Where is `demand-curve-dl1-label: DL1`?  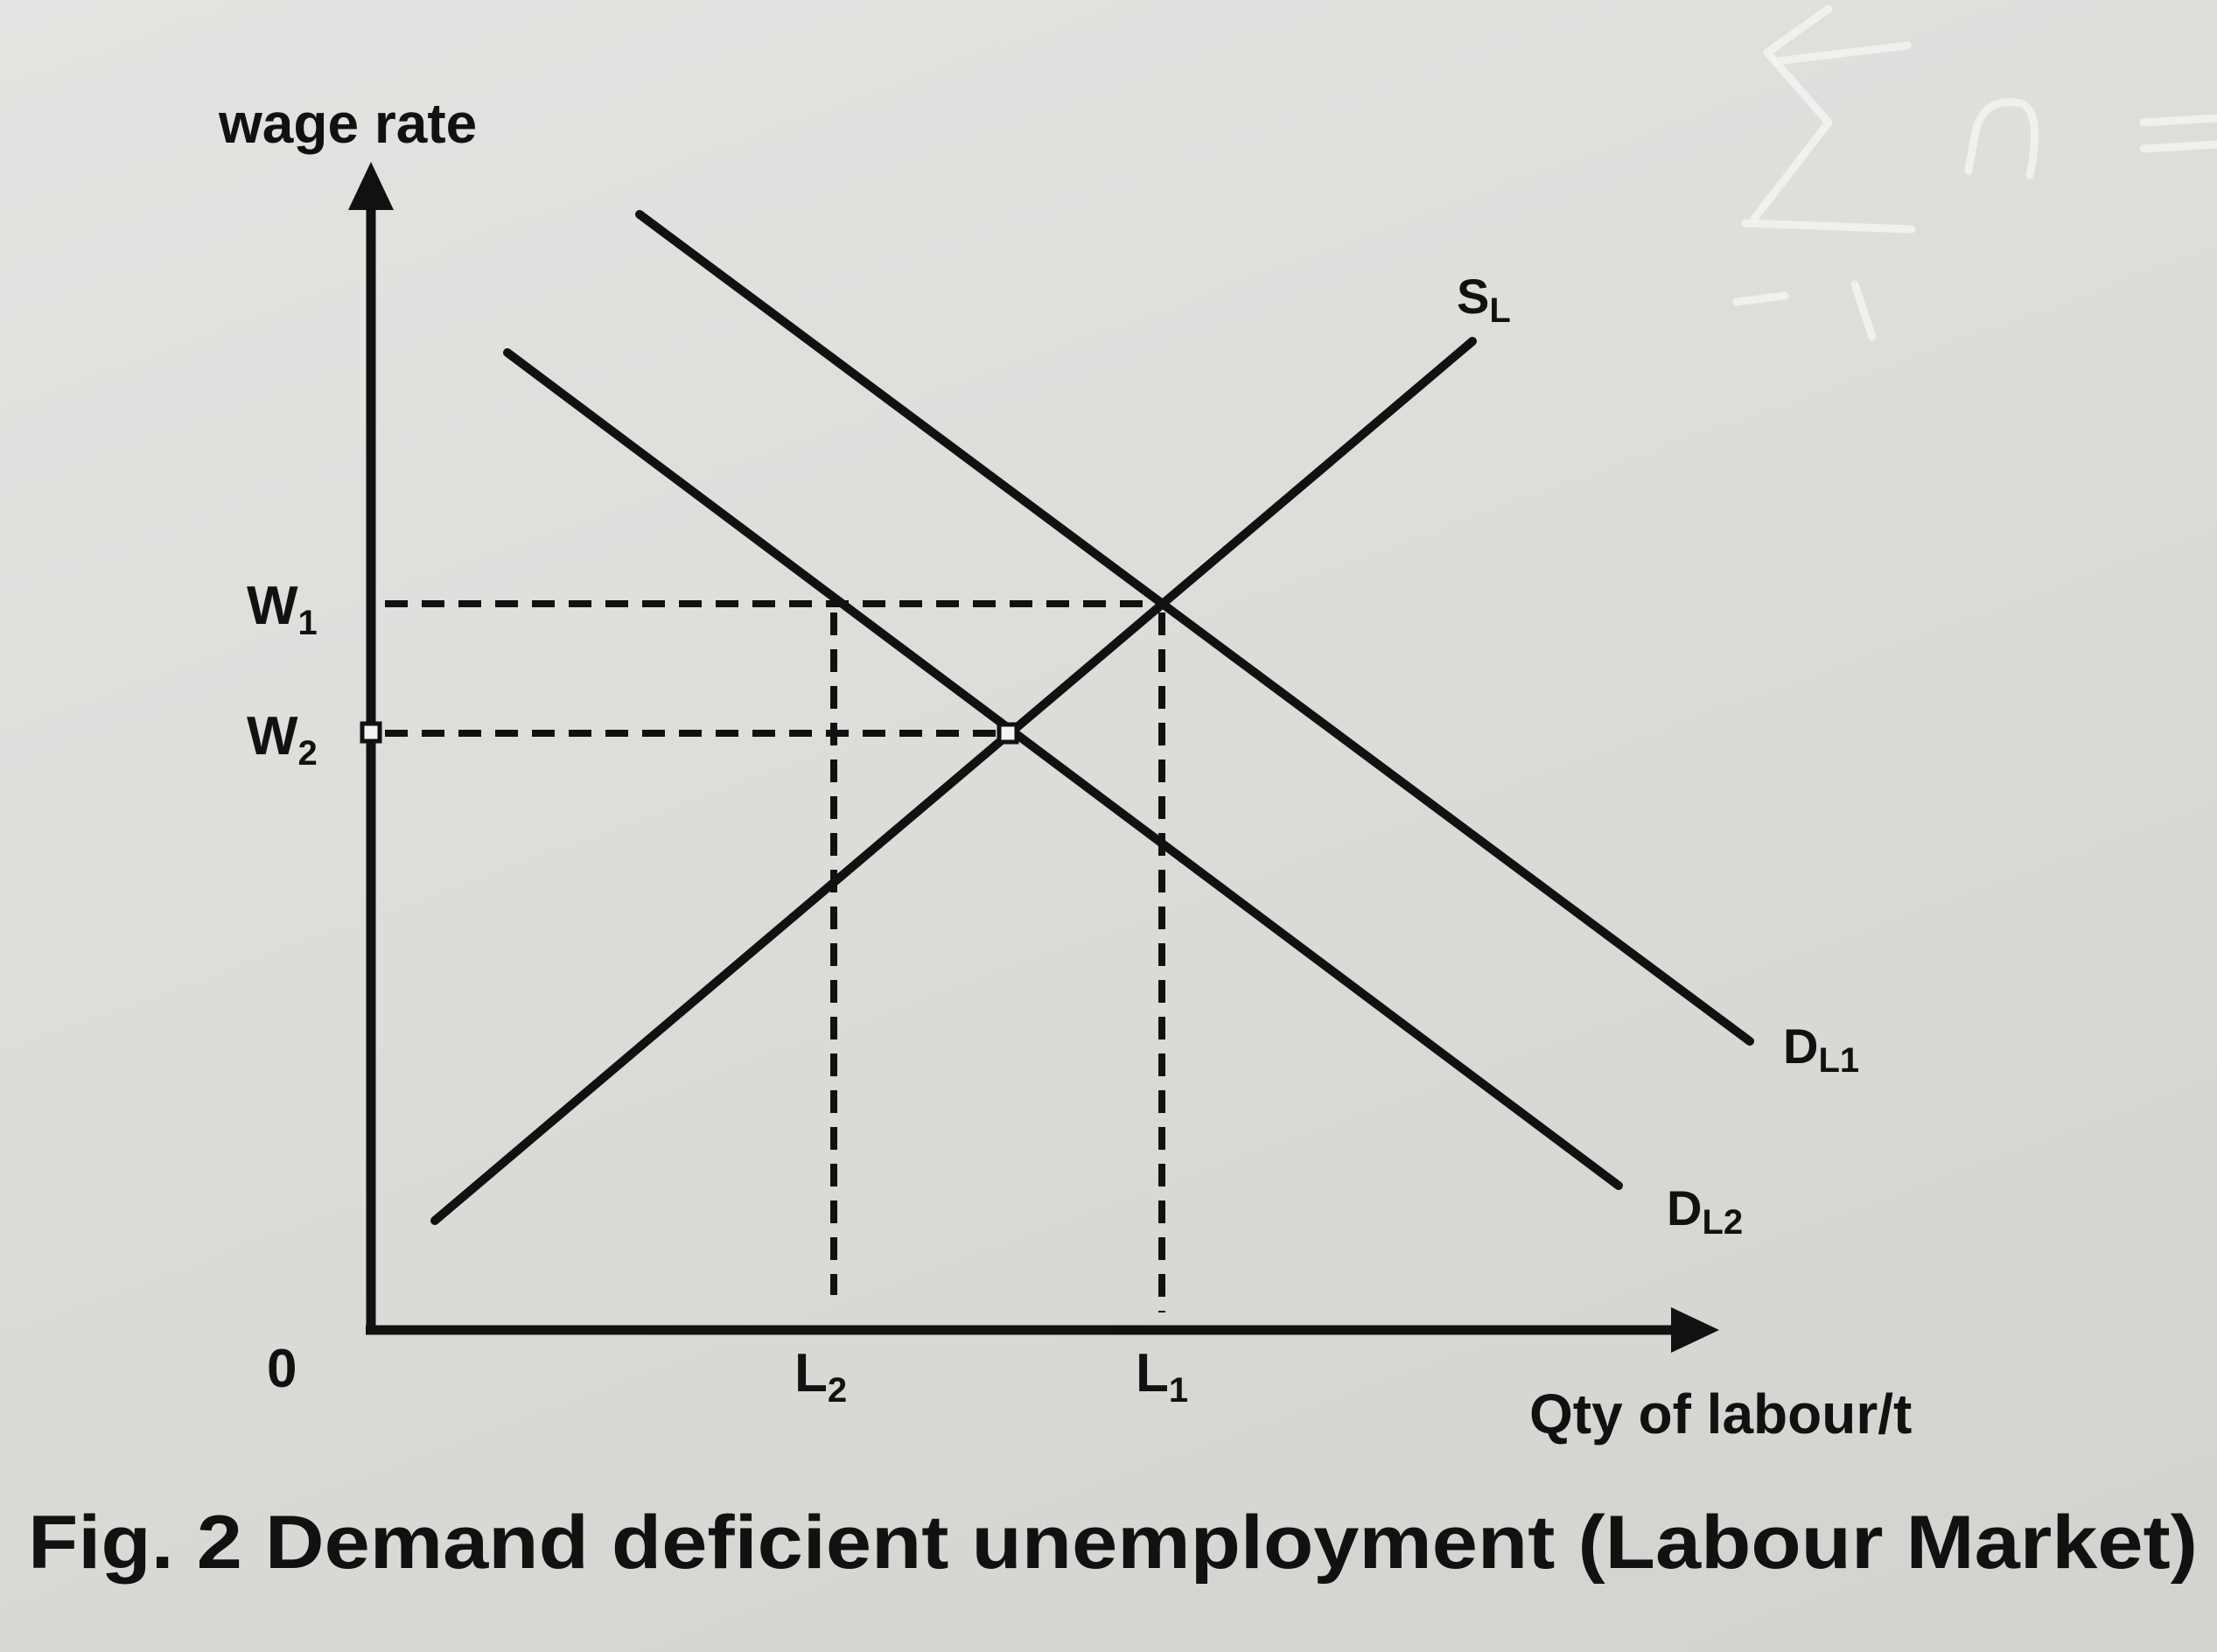
demand-curve-dl1-label: DL1 is located at coordinates (1821, 1049).